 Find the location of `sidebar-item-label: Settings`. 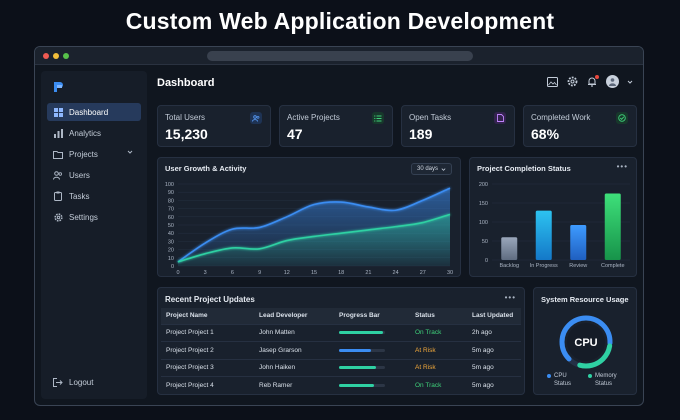

sidebar-item-label: Settings is located at coordinates (83, 217).